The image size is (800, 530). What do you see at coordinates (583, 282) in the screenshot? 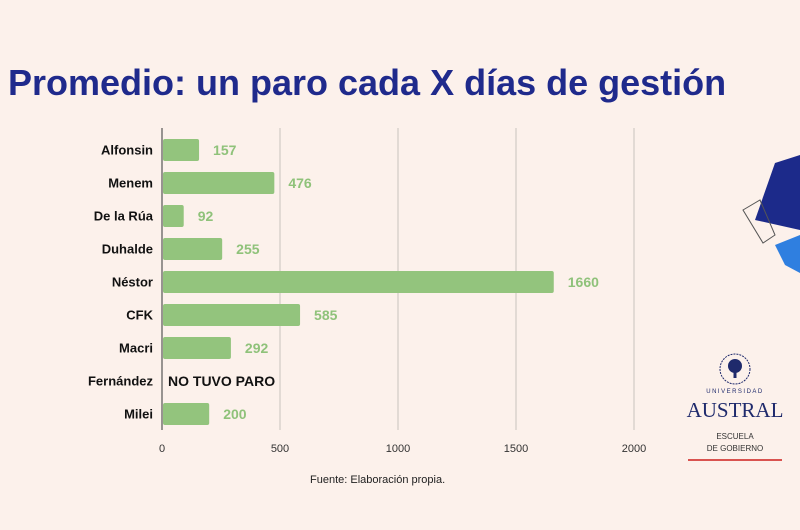
I see `data-label: 1660` at bounding box center [583, 282].